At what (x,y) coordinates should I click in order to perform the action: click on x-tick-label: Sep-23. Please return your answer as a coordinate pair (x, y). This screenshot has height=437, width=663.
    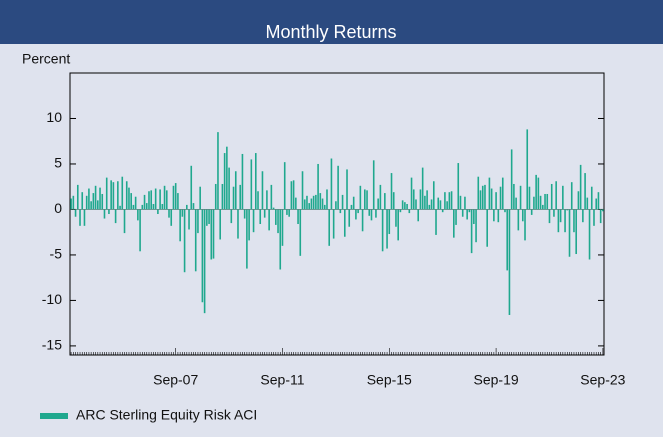
    Looking at the image, I should click on (602, 380).